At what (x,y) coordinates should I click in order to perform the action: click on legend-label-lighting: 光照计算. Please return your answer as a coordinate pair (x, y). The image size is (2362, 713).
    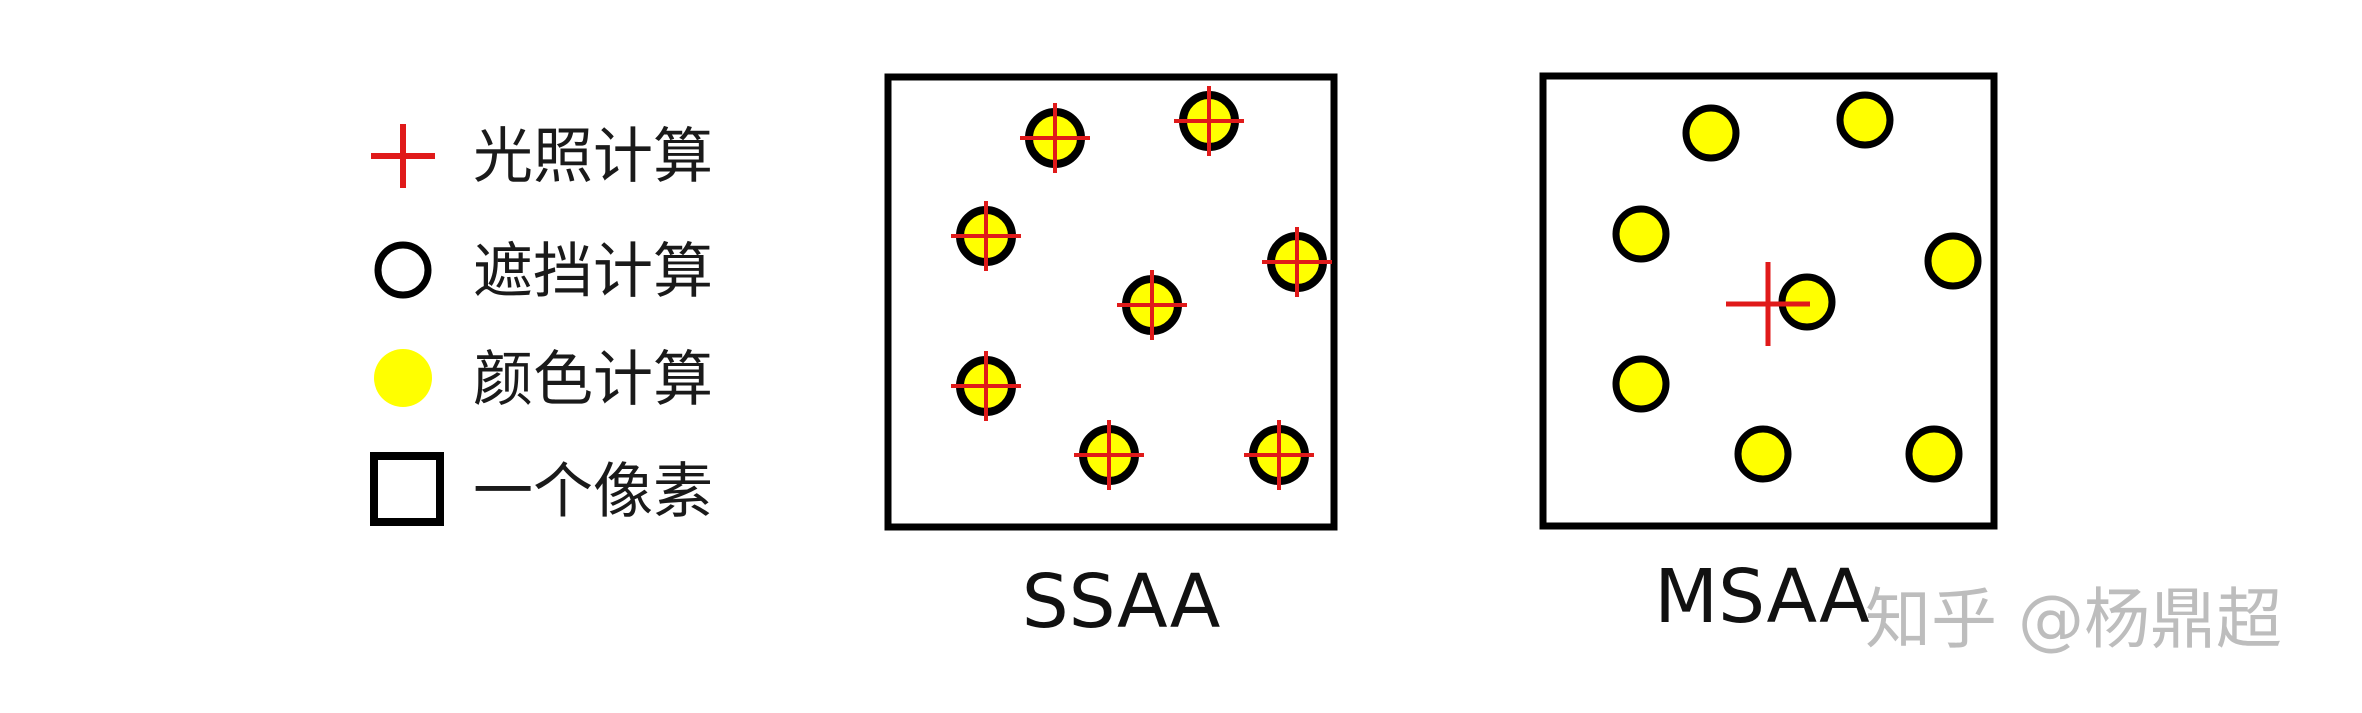
    Looking at the image, I should click on (593, 157).